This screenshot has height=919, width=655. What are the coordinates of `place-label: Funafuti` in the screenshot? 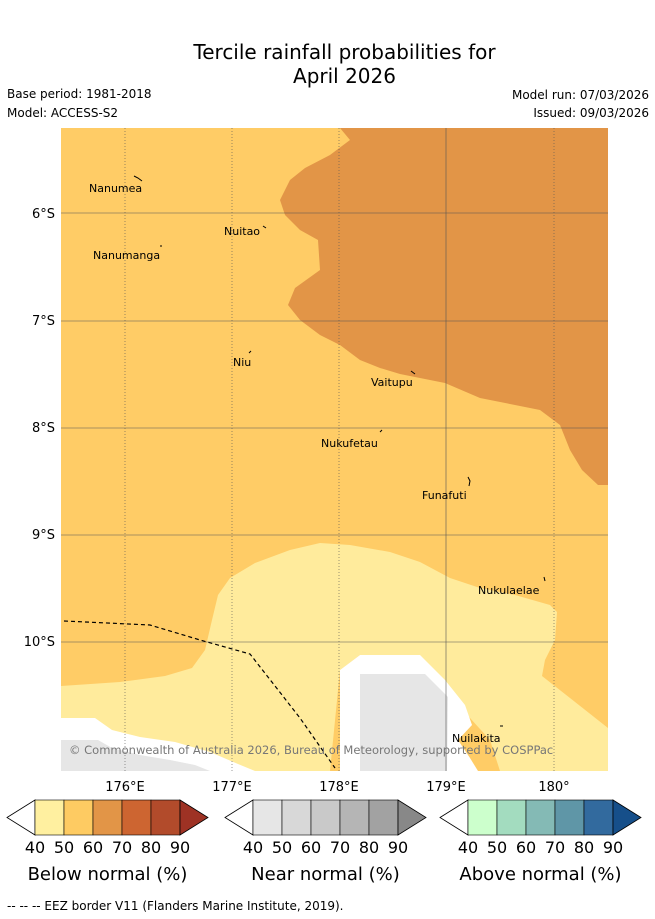 It's located at (444, 495).